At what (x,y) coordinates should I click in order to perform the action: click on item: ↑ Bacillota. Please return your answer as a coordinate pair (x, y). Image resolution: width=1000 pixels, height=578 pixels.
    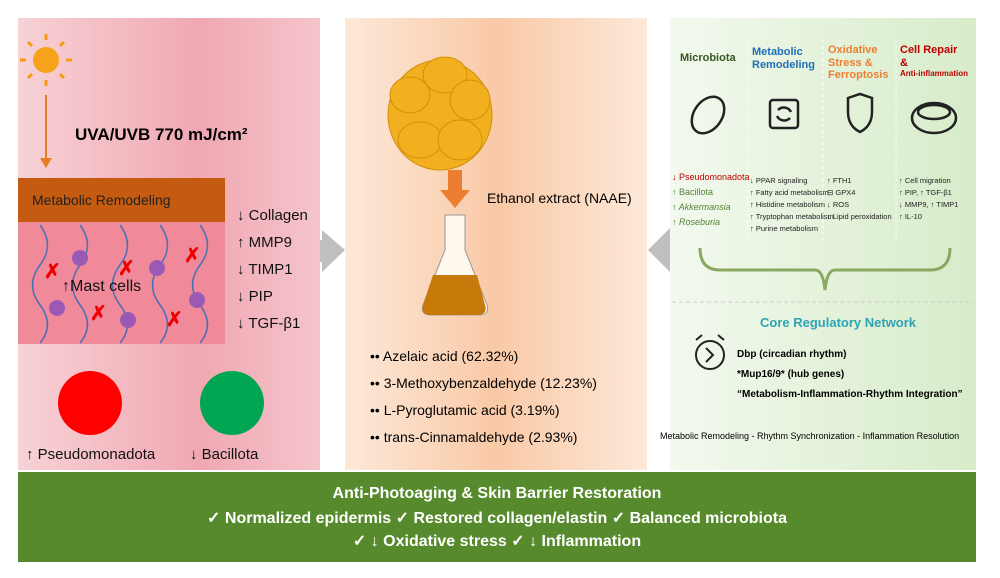
    Looking at the image, I should click on (693, 192).